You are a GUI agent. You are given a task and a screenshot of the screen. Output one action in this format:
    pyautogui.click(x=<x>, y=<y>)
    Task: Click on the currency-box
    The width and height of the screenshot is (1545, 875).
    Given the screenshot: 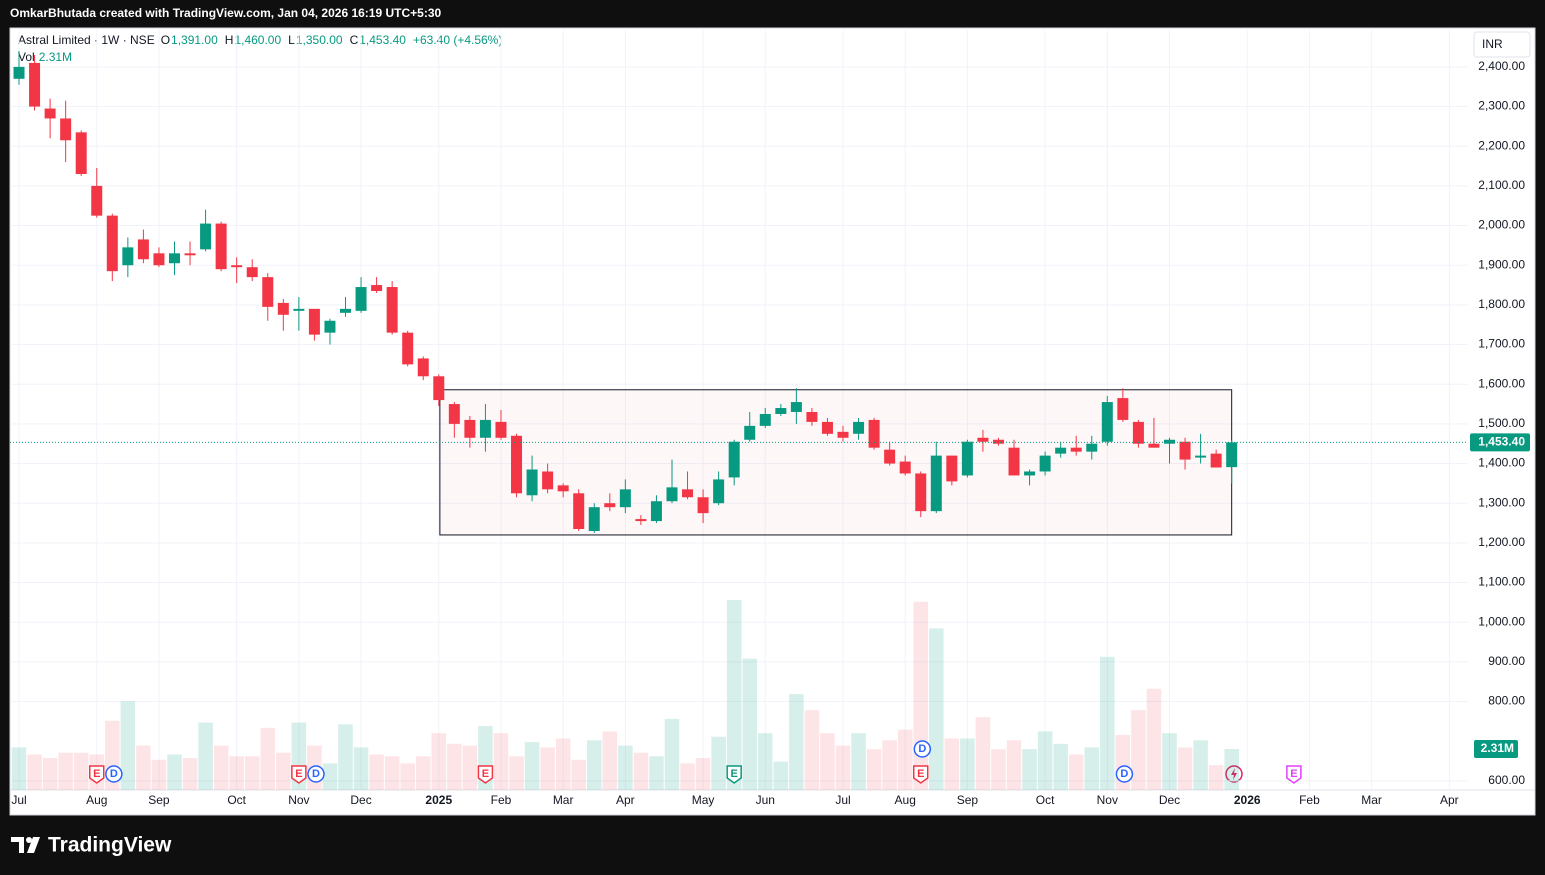 What is the action you would take?
    pyautogui.click(x=1502, y=44)
    